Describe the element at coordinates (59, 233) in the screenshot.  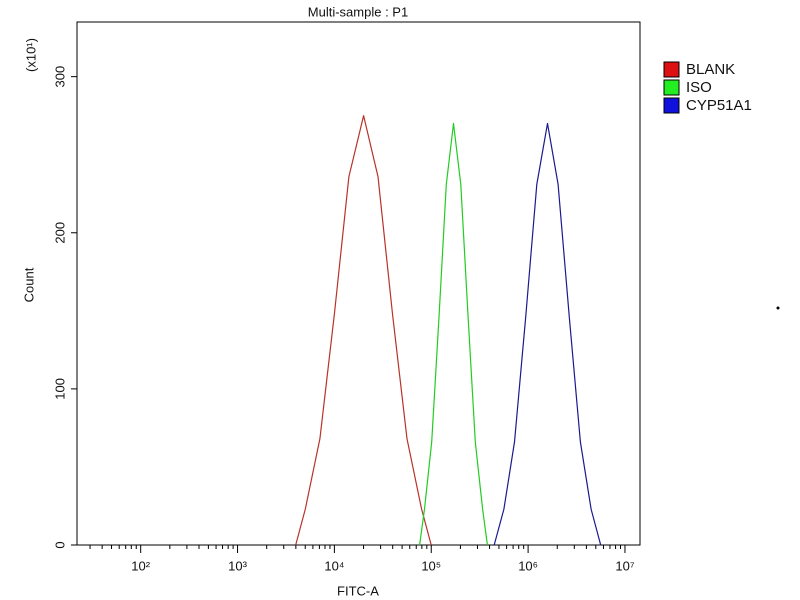
I see `y-tick-label: 200` at that location.